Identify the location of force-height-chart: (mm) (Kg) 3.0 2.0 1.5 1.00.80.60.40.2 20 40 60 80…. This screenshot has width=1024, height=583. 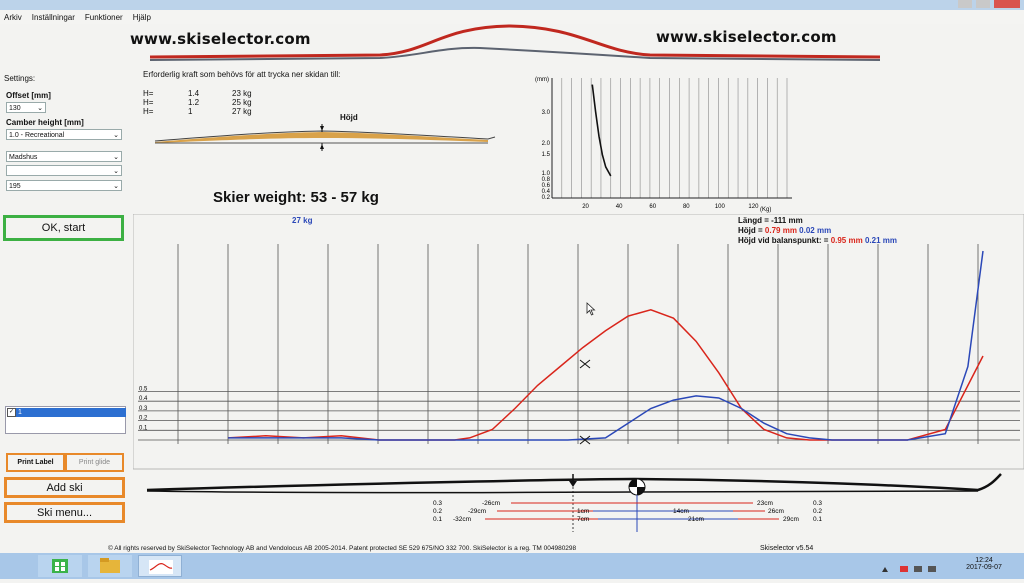
(663, 145).